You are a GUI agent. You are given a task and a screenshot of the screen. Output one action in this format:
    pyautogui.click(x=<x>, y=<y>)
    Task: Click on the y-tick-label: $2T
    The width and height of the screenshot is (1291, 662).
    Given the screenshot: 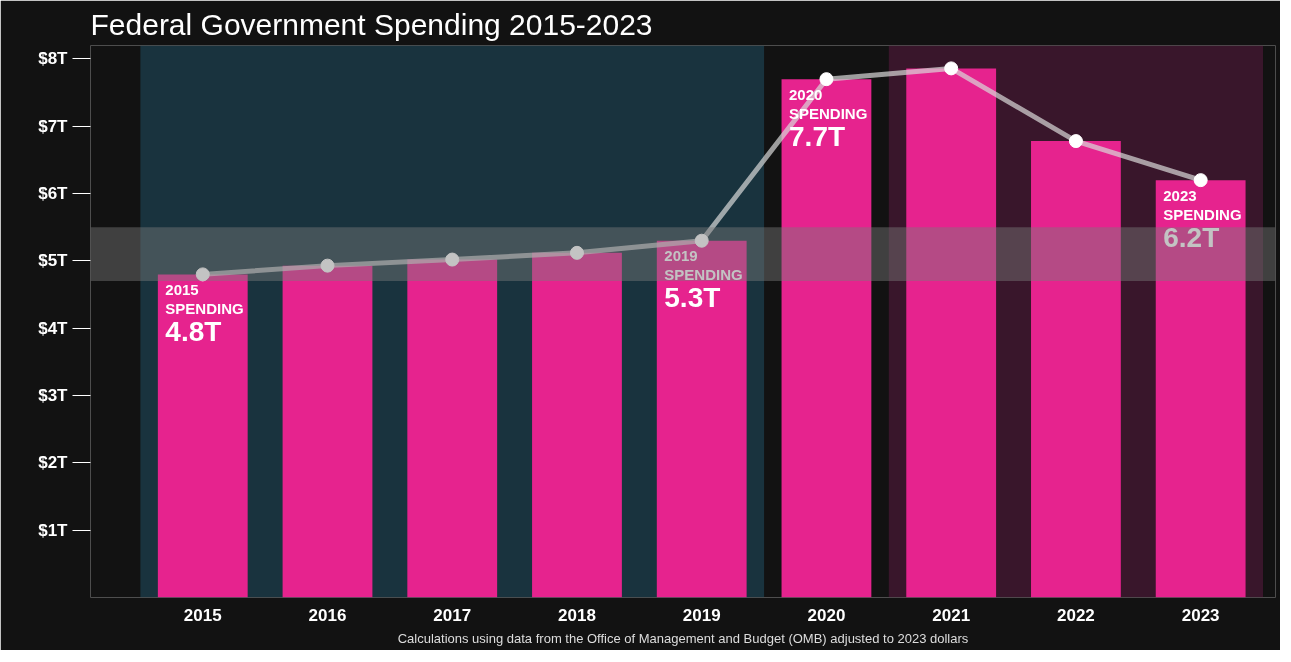 What is the action you would take?
    pyautogui.click(x=53, y=463)
    